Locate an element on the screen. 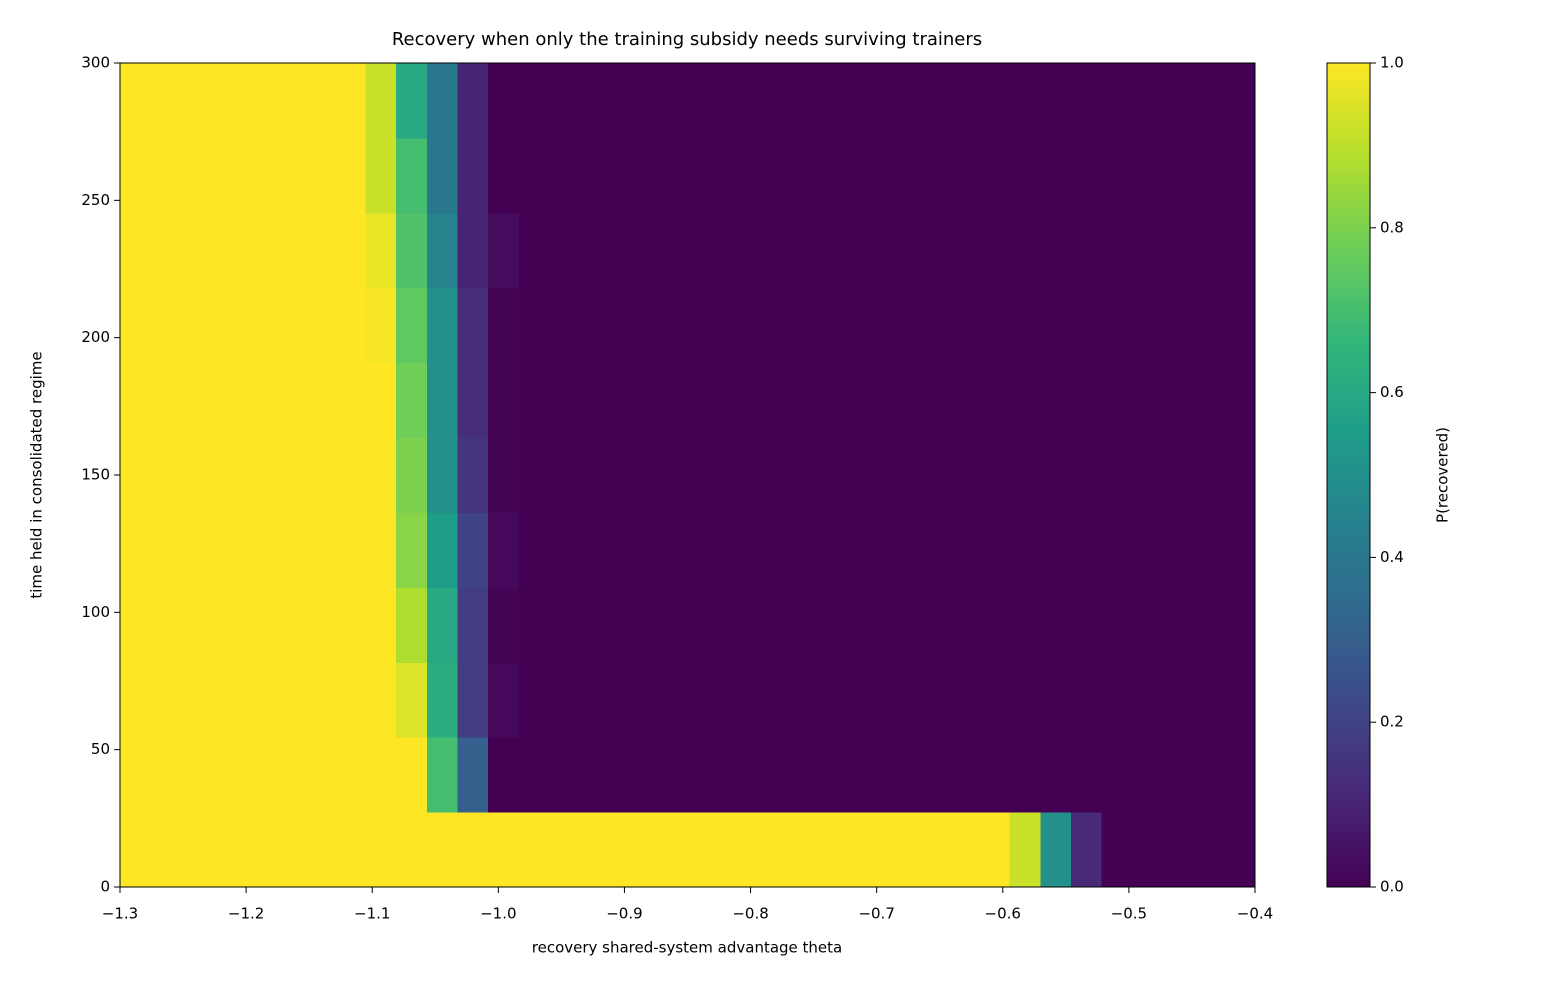 This screenshot has width=1563, height=986. x-tick-label: −0.6 is located at coordinates (1003, 914).